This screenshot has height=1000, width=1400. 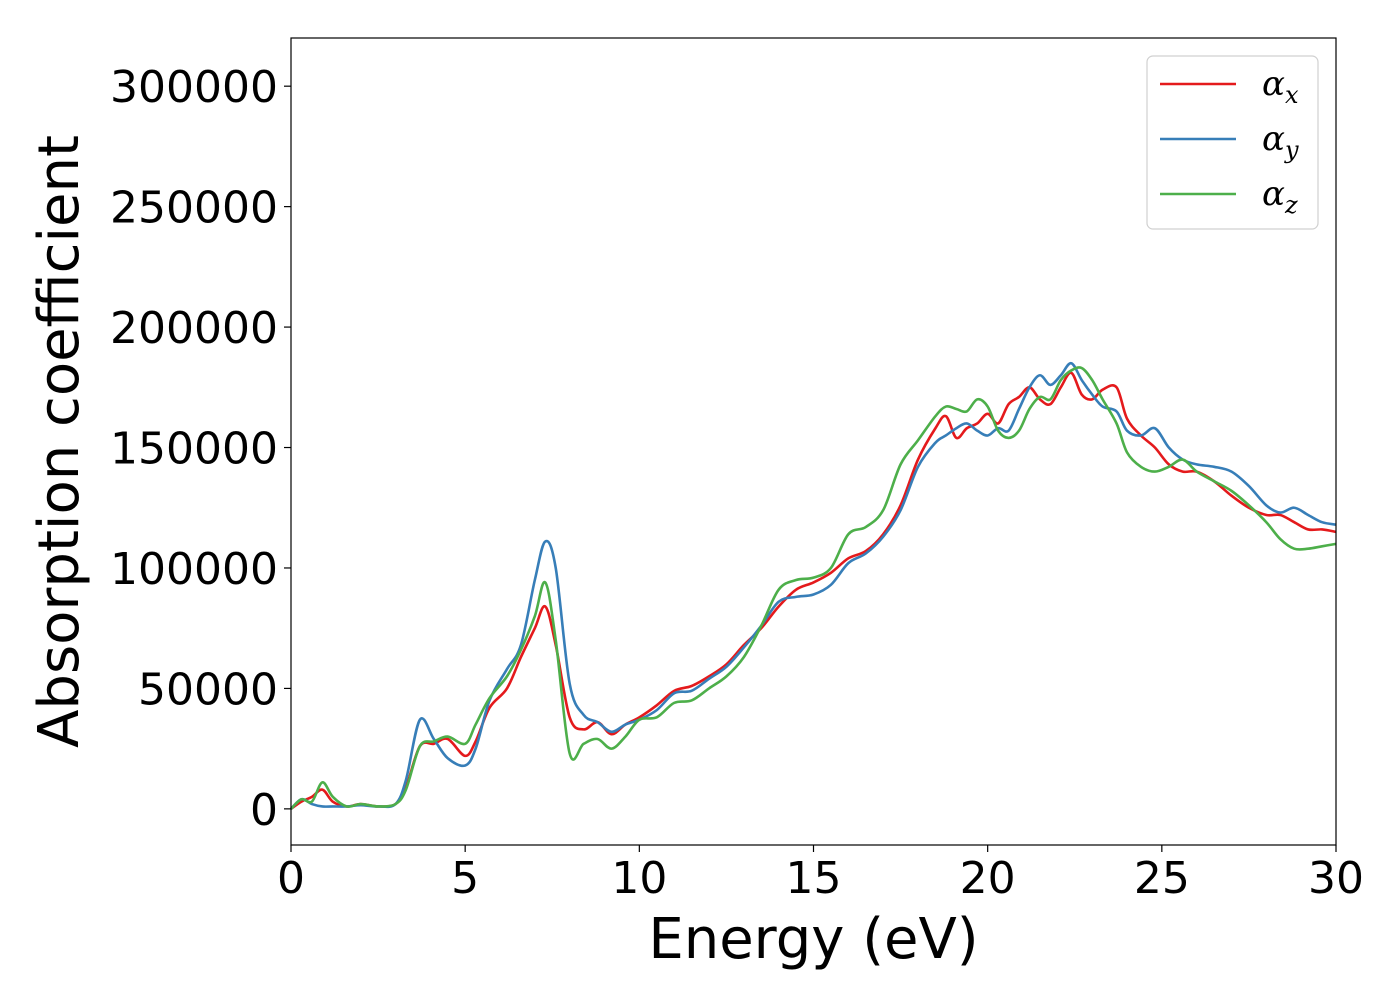 What do you see at coordinates (1162, 878) in the screenshot?
I see `x-tick-label: 25` at bounding box center [1162, 878].